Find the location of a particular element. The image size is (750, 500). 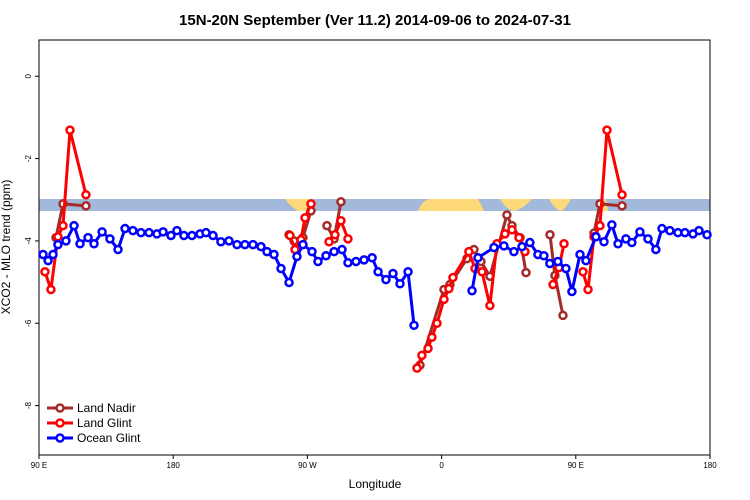

x-axis-label: Longitude is located at coordinates (375, 484).